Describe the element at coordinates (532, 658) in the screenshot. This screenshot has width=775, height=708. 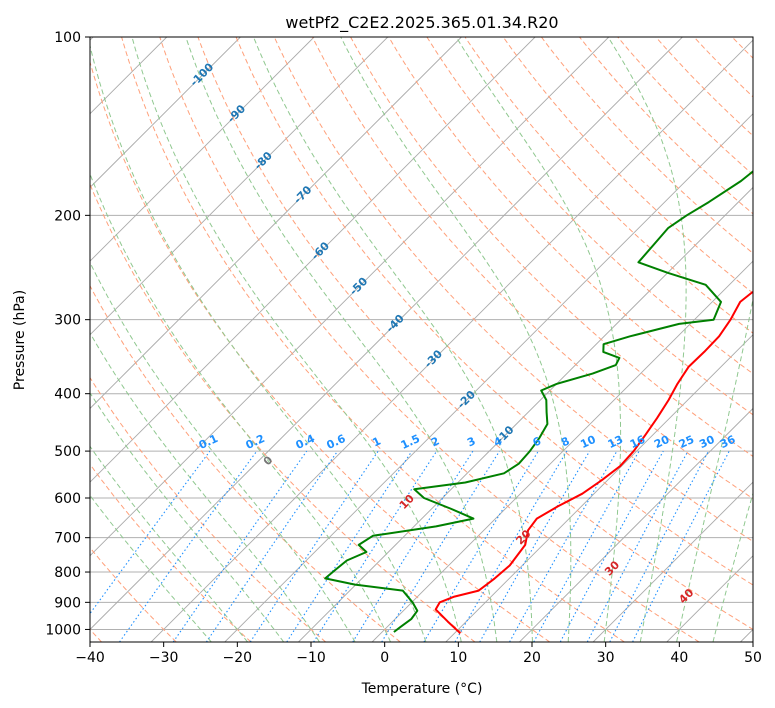
I see `x-tick-label: 20` at that location.